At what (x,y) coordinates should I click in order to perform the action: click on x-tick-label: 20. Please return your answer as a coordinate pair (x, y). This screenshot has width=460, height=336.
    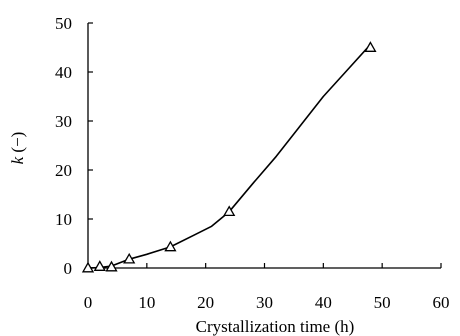
    Looking at the image, I should click on (205, 302).